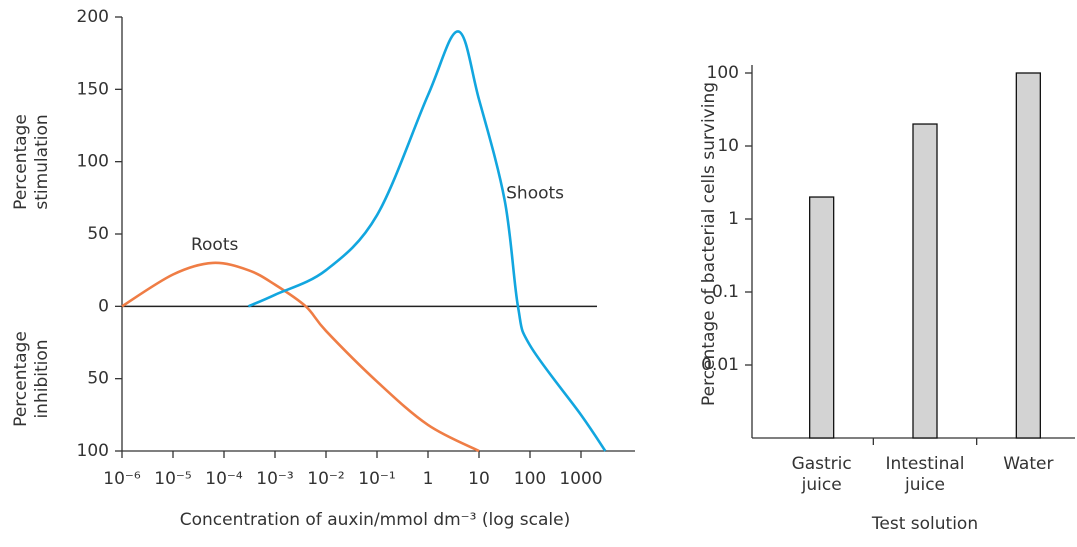  What do you see at coordinates (215, 245) in the screenshot?
I see `series-label: Roots` at bounding box center [215, 245].